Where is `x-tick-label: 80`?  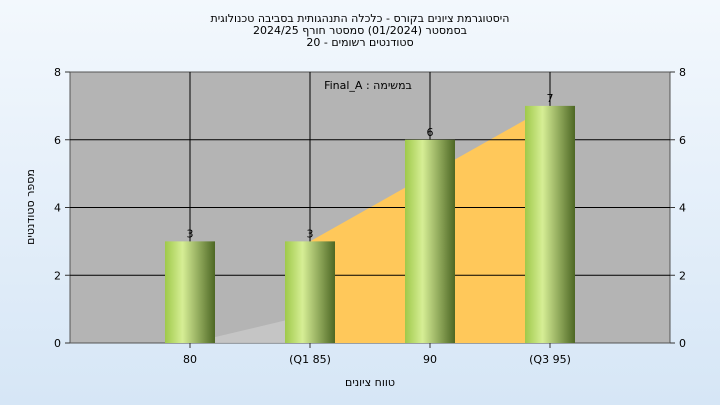
x-tick-label: 80 is located at coordinates (190, 359).